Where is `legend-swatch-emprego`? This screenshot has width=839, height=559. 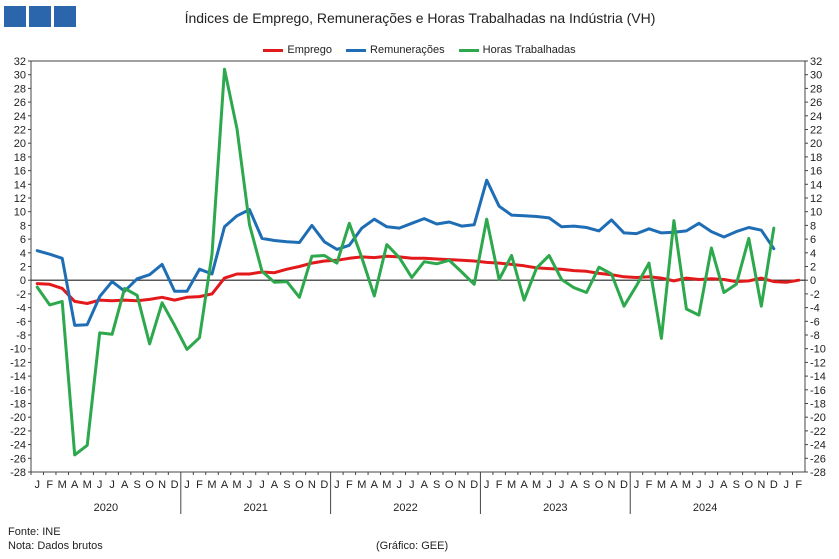
legend-swatch-emprego is located at coordinates (273, 50).